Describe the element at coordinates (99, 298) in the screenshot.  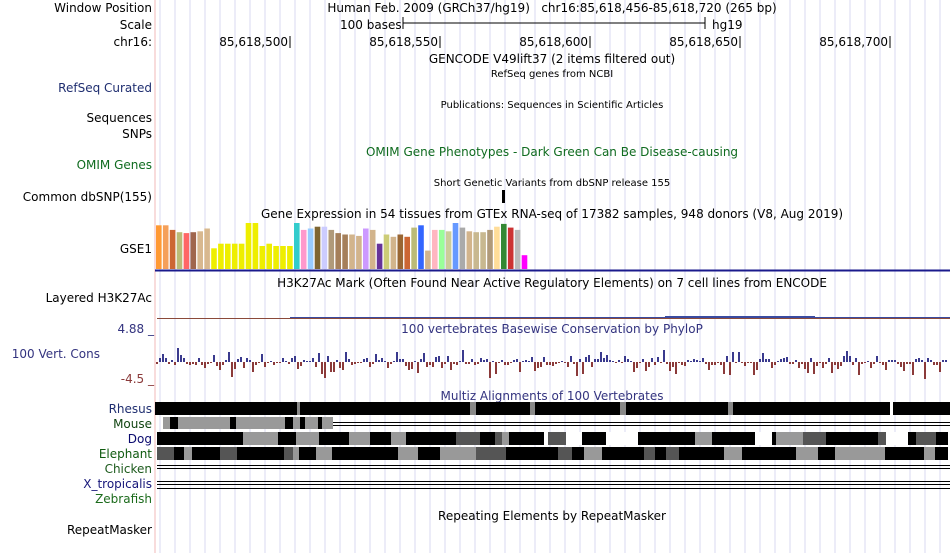
I see `h3k27ac-track-label: Layered H3K27Ac` at that location.